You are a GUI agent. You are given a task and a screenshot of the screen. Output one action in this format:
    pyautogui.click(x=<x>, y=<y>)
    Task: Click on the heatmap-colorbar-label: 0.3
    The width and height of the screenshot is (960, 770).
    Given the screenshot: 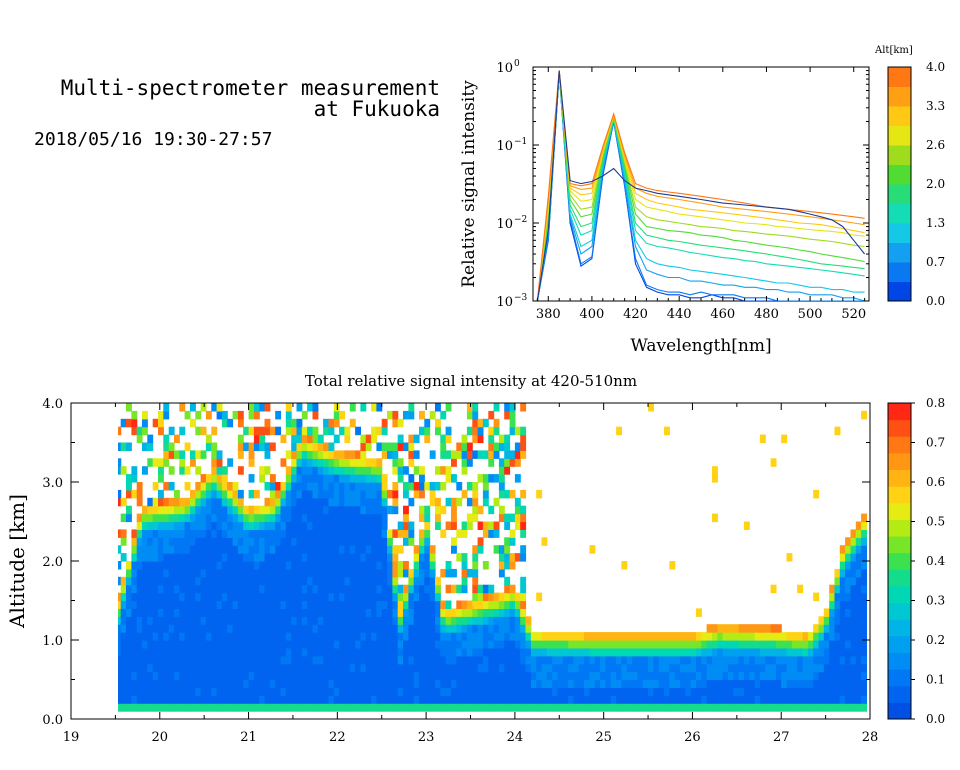 What is the action you would take?
    pyautogui.click(x=935, y=601)
    